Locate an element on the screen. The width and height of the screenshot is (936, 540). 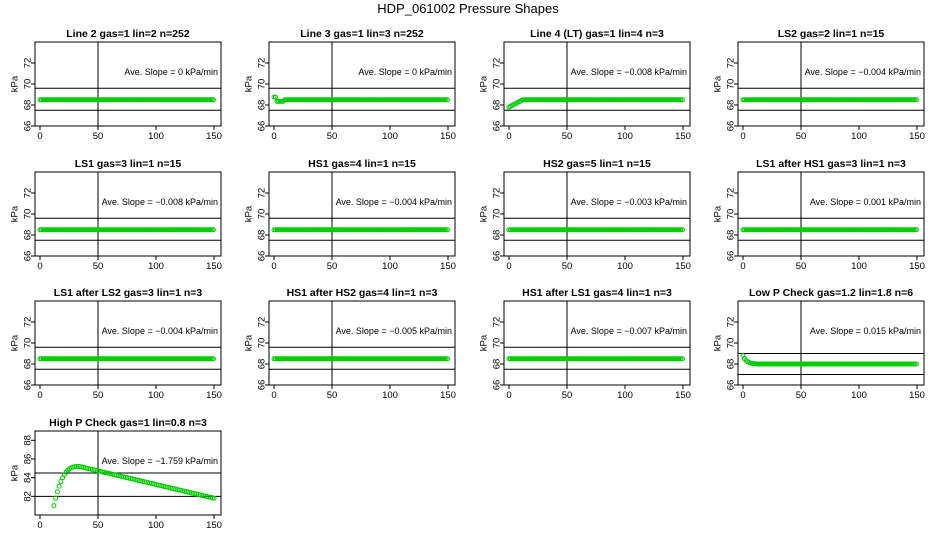
y-tick-label: 66 is located at coordinates (497, 126).